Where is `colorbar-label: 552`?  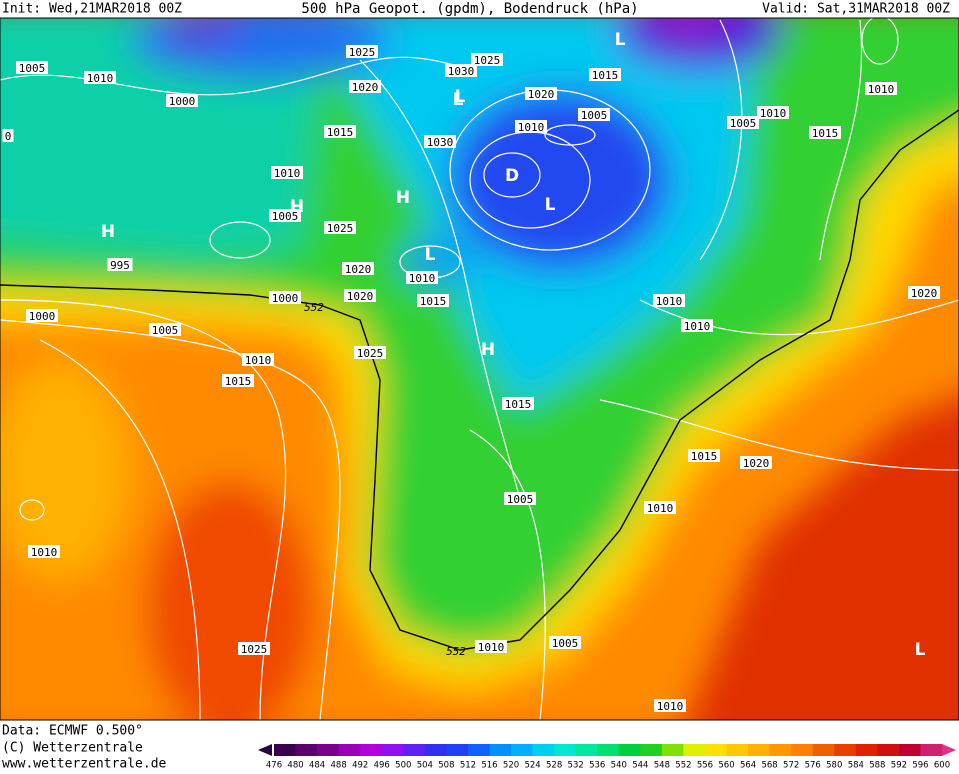
colorbar-label: 552 is located at coordinates (683, 766).